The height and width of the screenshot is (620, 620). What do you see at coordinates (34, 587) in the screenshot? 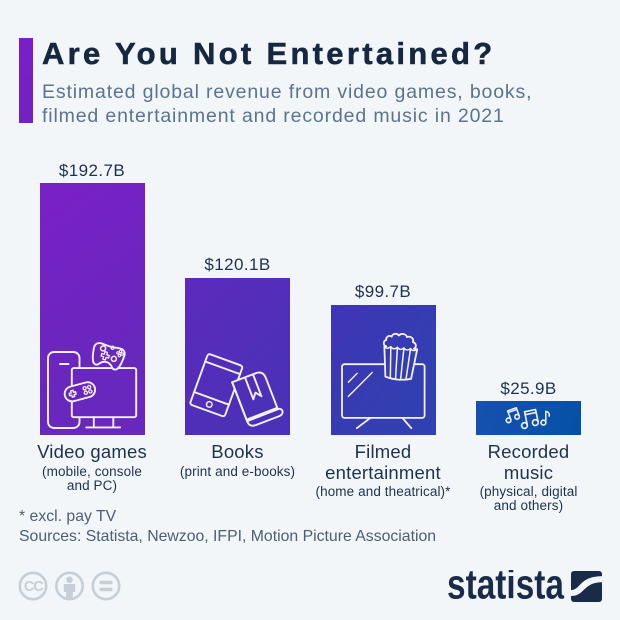
I see `svg-text: CC` at bounding box center [34, 587].